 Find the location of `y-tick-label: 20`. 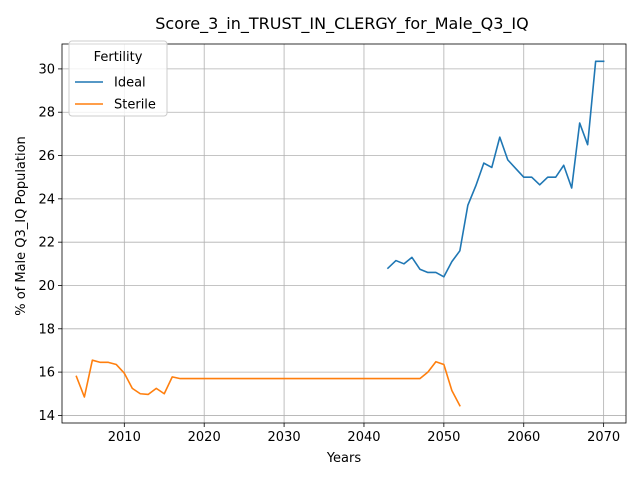

y-tick-label: 20 is located at coordinates (46, 286).